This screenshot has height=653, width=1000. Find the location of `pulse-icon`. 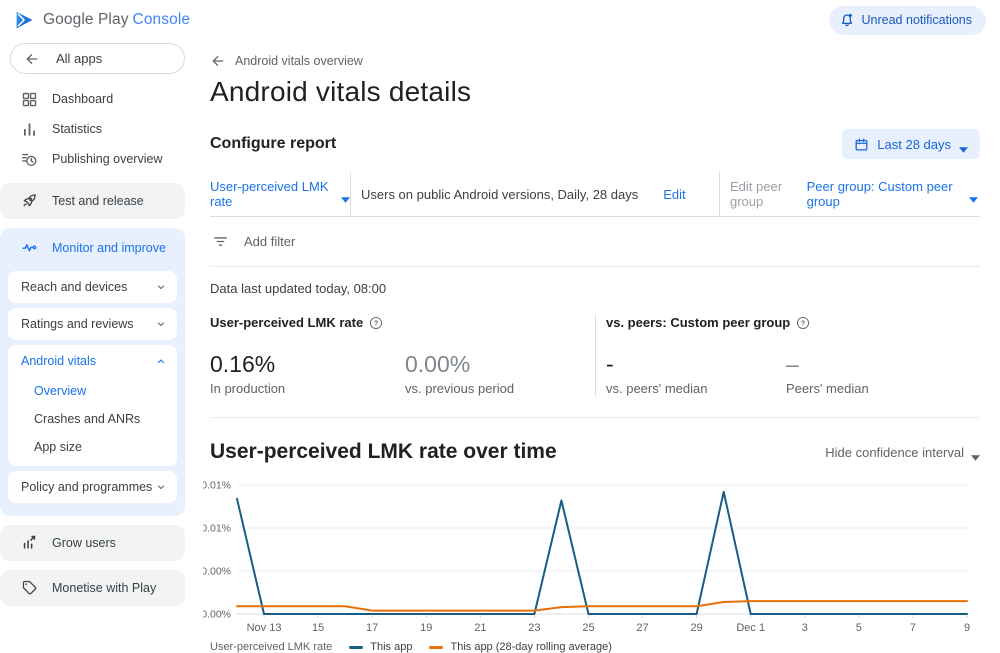

pulse-icon is located at coordinates (30, 248).